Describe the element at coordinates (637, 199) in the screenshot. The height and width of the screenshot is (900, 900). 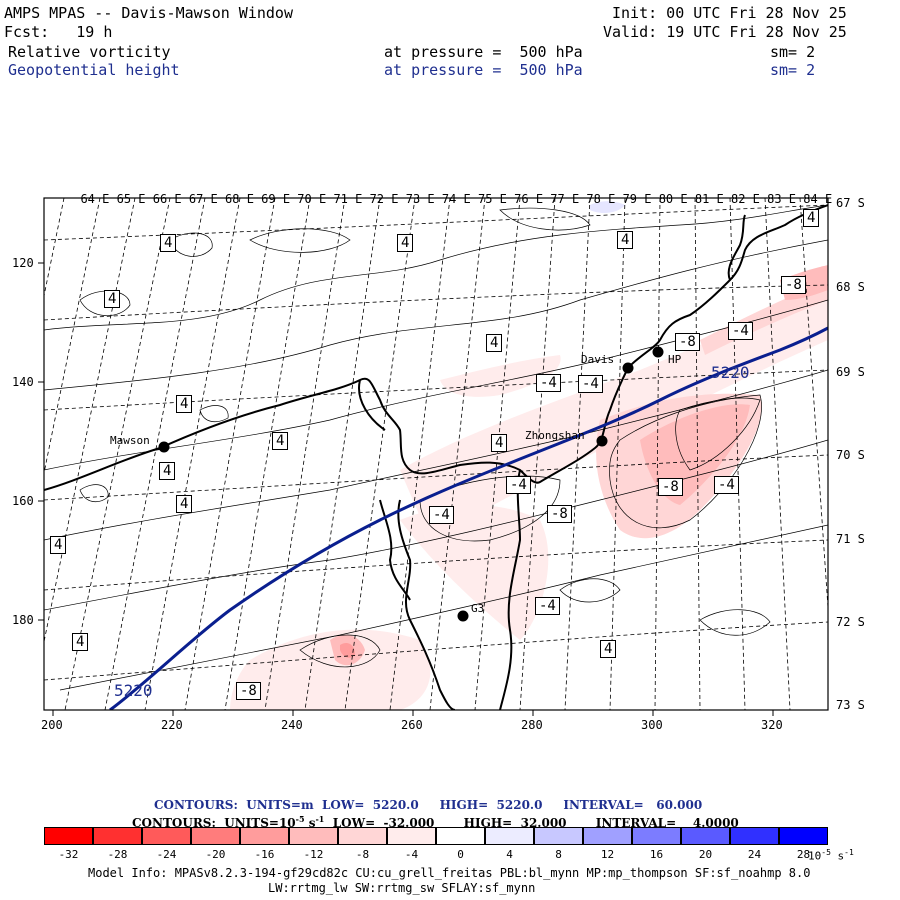
I see `lon-label: 79 E` at that location.